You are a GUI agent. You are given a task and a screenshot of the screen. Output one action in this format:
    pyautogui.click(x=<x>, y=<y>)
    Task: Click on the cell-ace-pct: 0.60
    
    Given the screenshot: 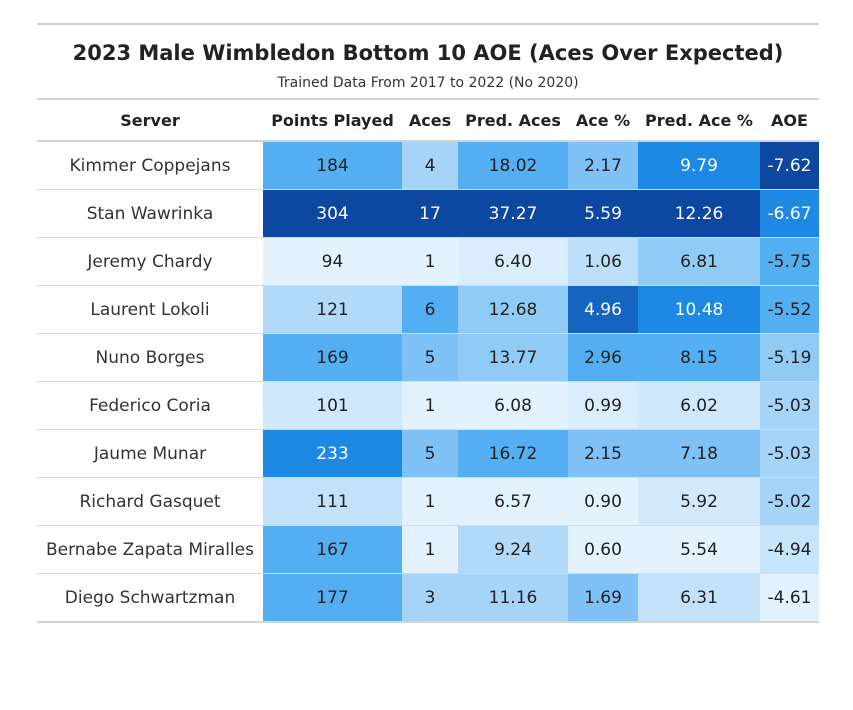 What is the action you would take?
    pyautogui.click(x=603, y=549)
    